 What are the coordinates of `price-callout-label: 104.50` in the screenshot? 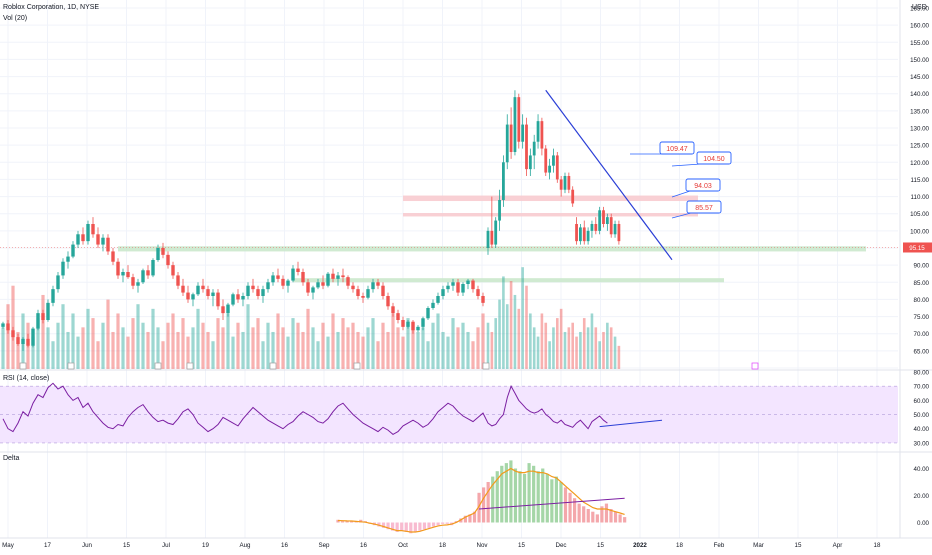 It's located at (714, 159).